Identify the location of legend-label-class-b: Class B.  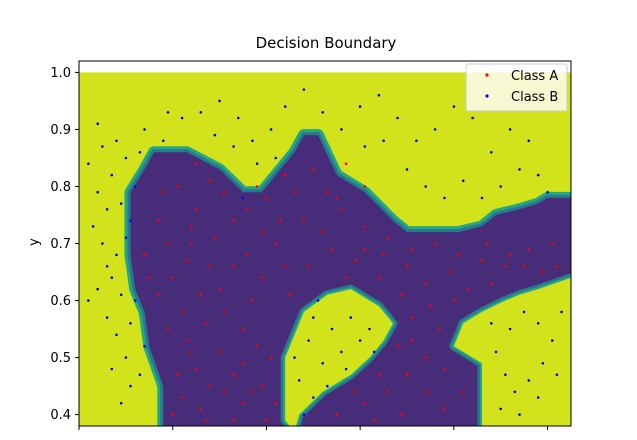
(534, 97).